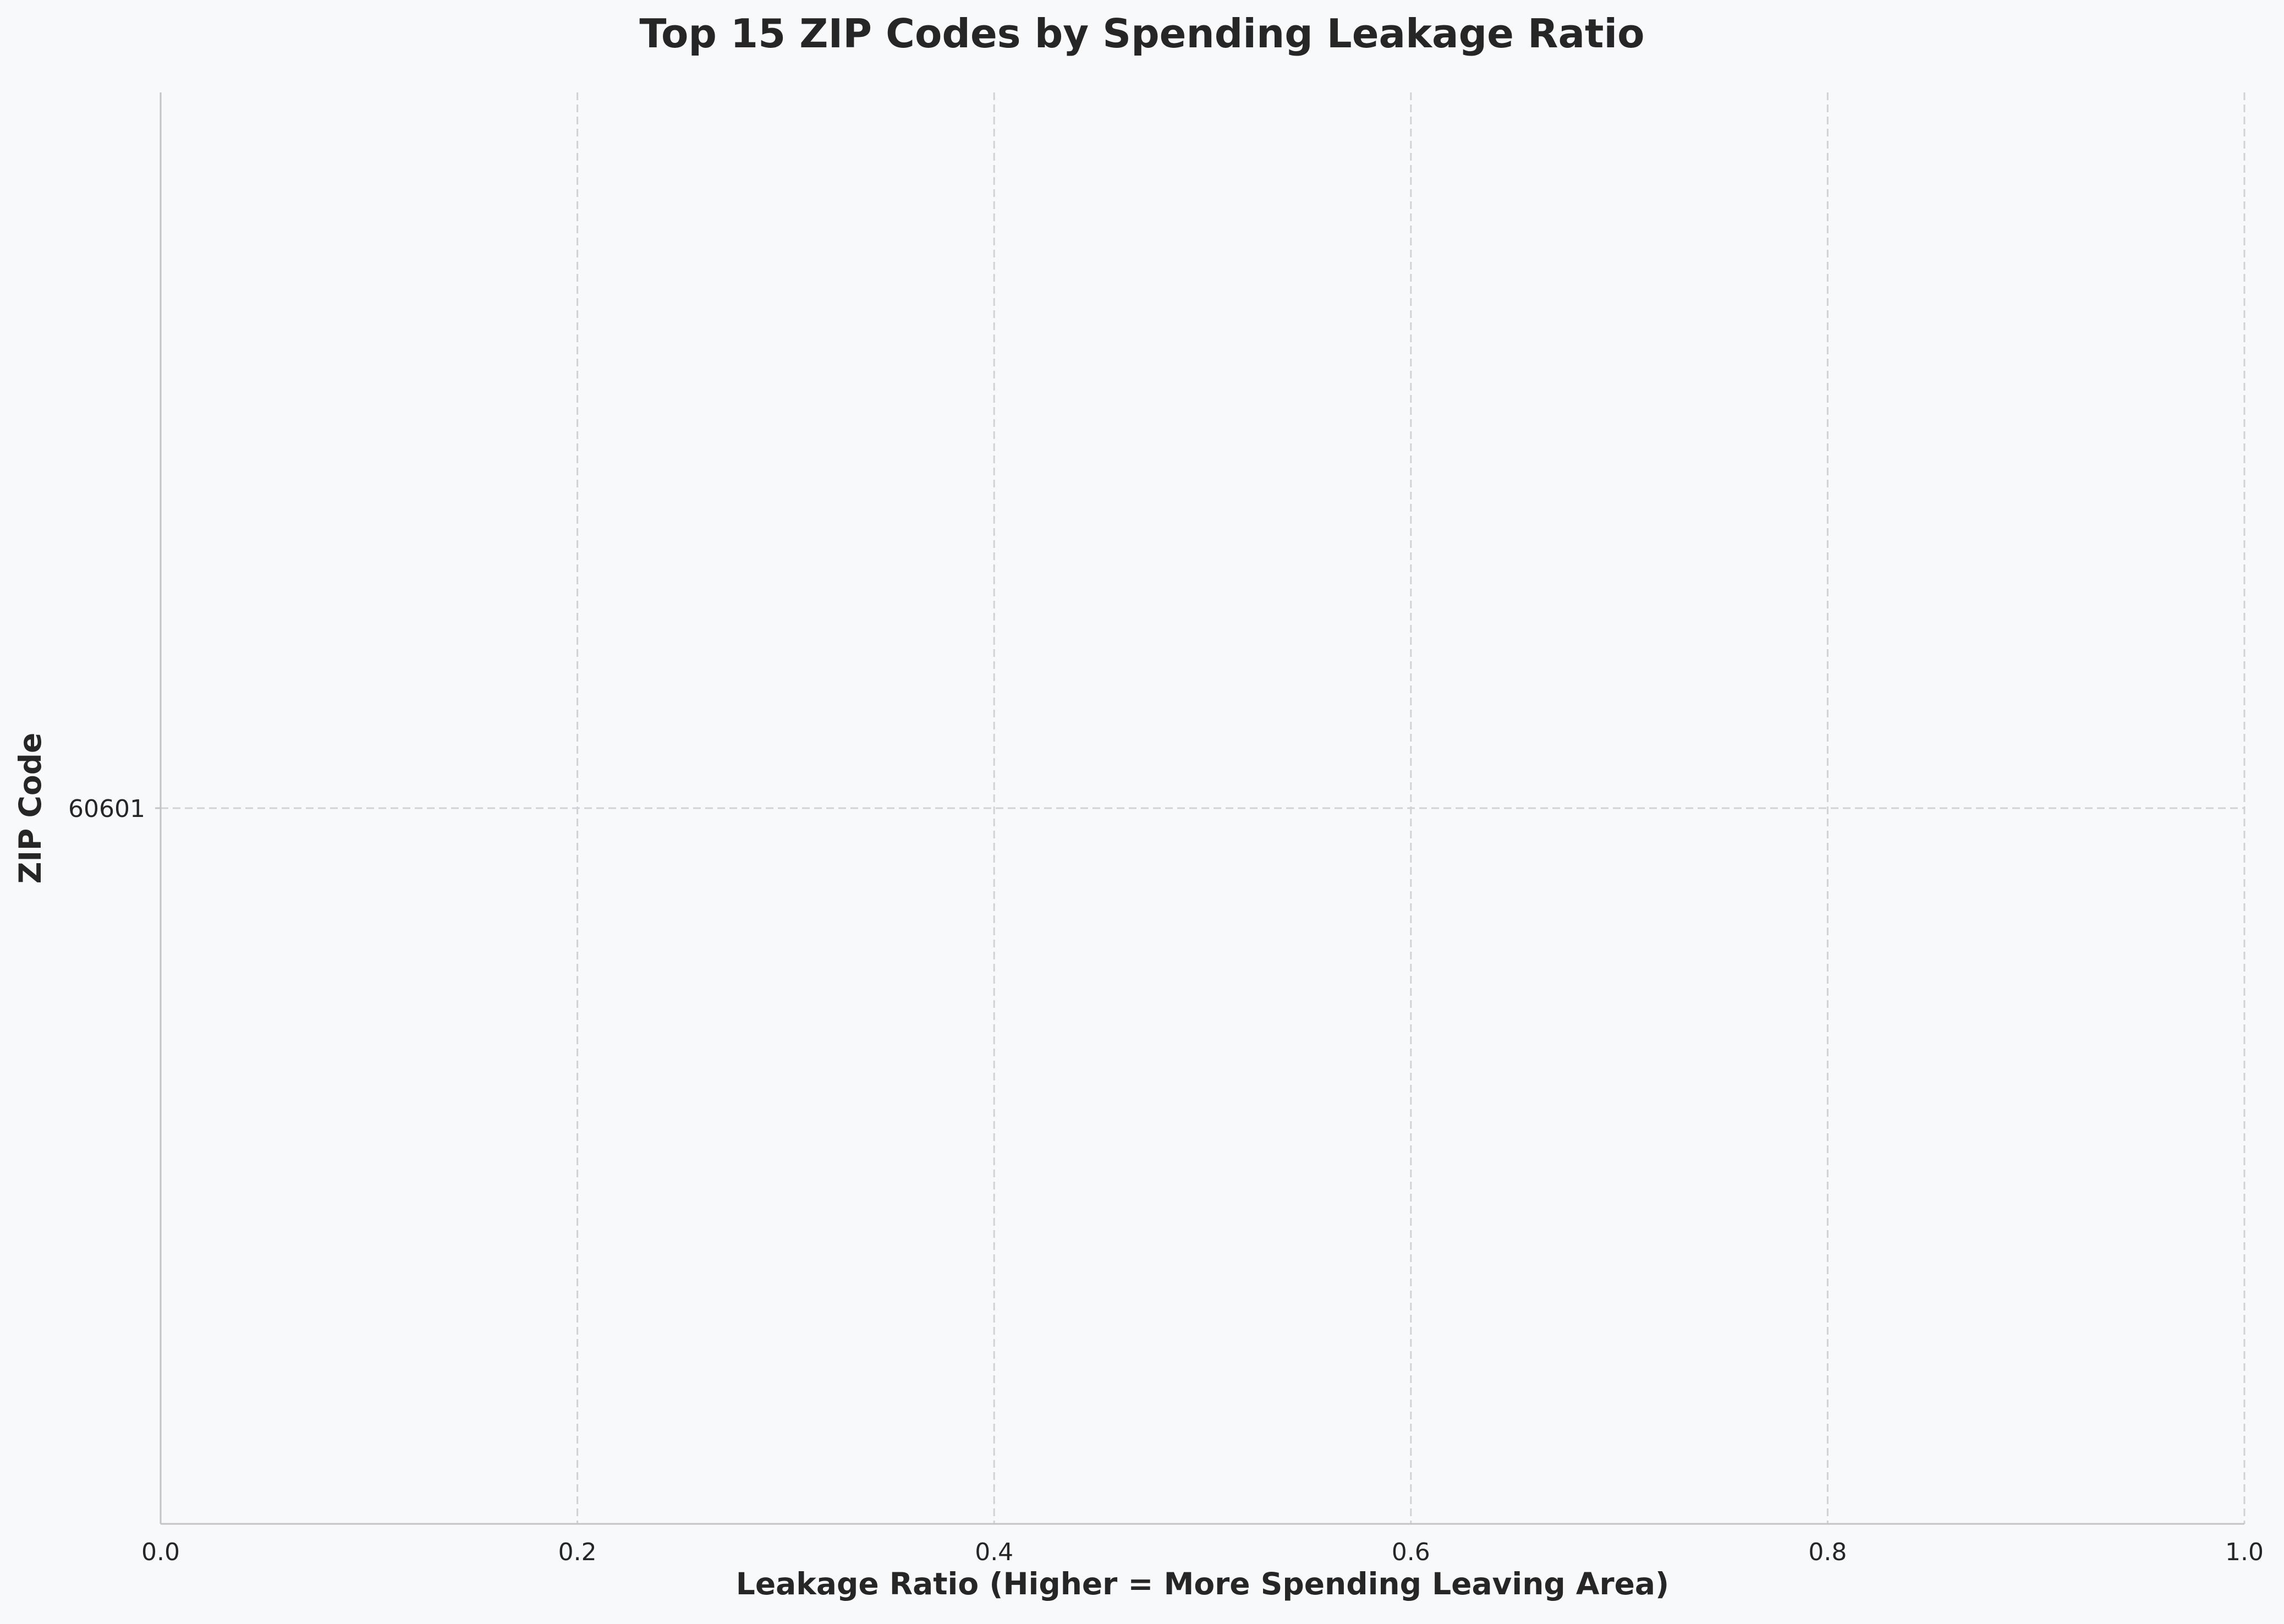 The height and width of the screenshot is (1624, 2284). I want to click on y-axis-label: ZIP Code, so click(30, 808).